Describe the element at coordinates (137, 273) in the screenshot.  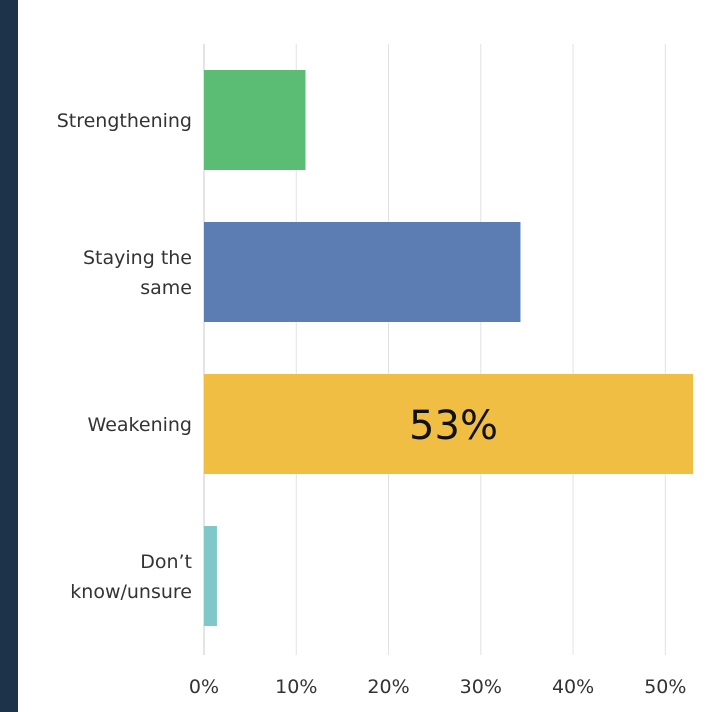
I see `category-label: Staying the same` at that location.